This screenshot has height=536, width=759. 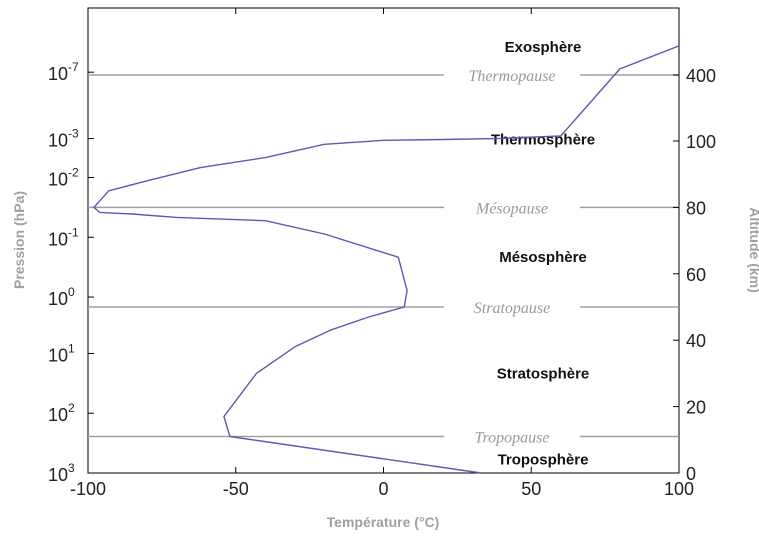 I want to click on altitude-axis-ticks: 0 20 40 60 80 100 400, so click(x=694, y=275).